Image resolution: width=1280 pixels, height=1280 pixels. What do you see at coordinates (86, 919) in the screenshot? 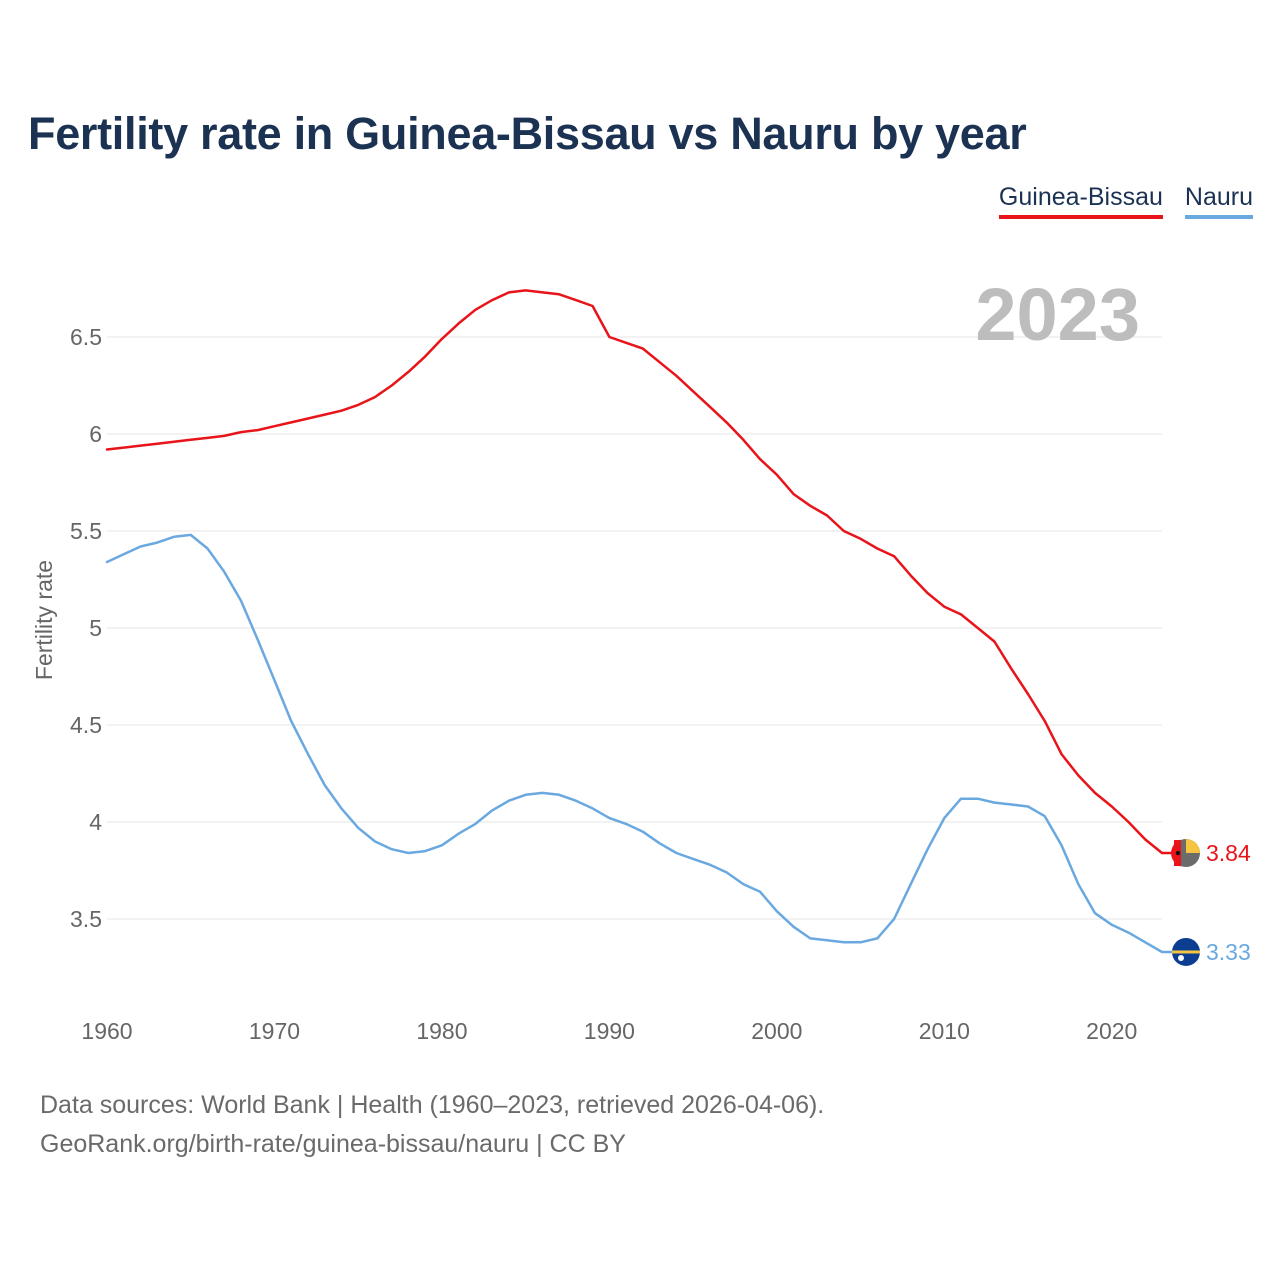
I see `y-tick-label: 3.5` at bounding box center [86, 919].